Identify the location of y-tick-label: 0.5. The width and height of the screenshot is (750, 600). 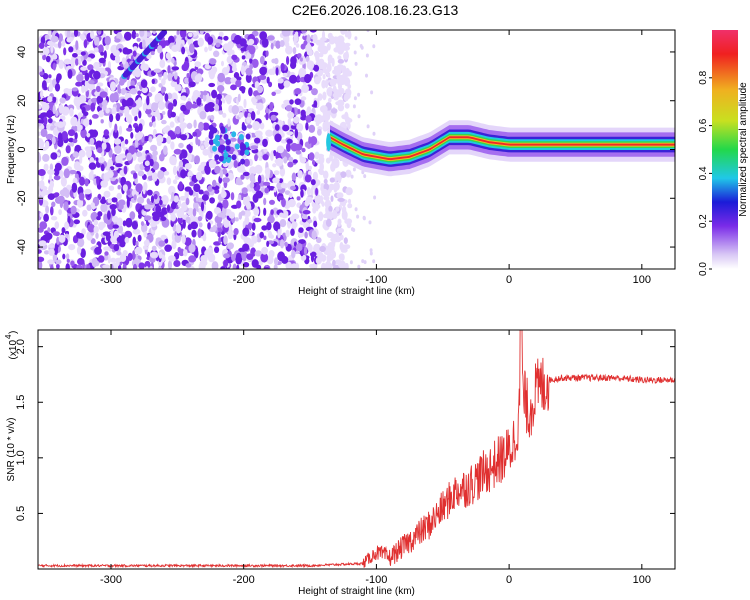
(21, 513).